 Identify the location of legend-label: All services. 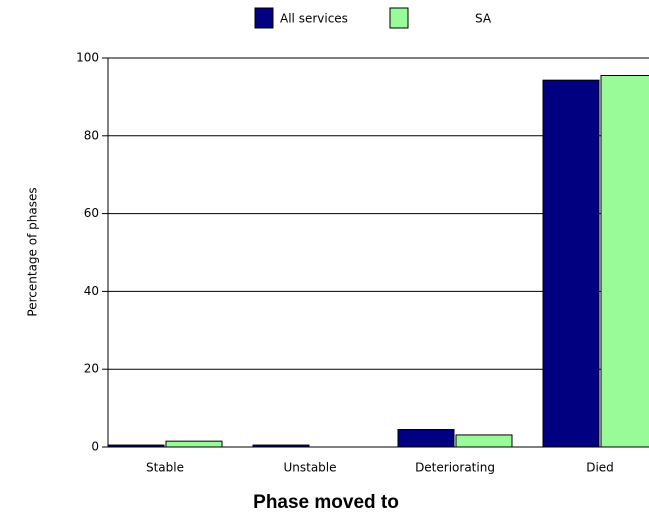
(314, 19).